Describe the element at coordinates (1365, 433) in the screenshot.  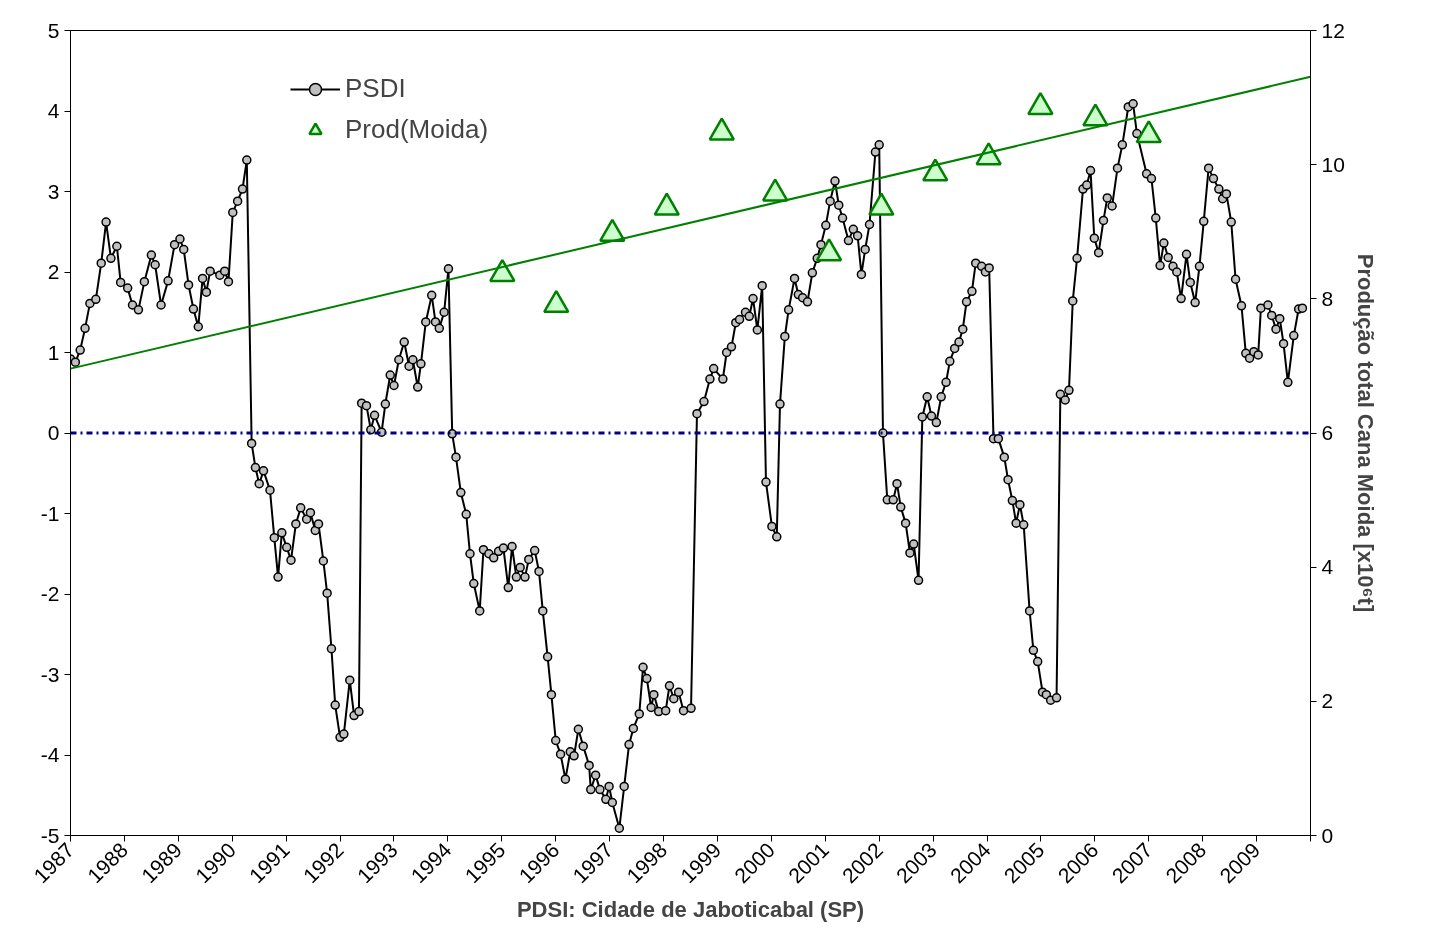
I see `y2-axis-title: Produção total Cana Moida [x10⁶t]` at that location.